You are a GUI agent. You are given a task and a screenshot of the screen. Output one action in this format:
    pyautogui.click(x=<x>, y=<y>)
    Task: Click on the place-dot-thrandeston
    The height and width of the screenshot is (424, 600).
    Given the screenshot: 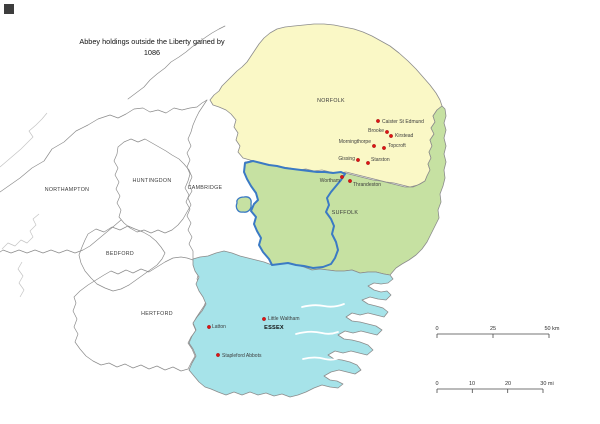 What is the action you would take?
    pyautogui.click(x=350, y=181)
    